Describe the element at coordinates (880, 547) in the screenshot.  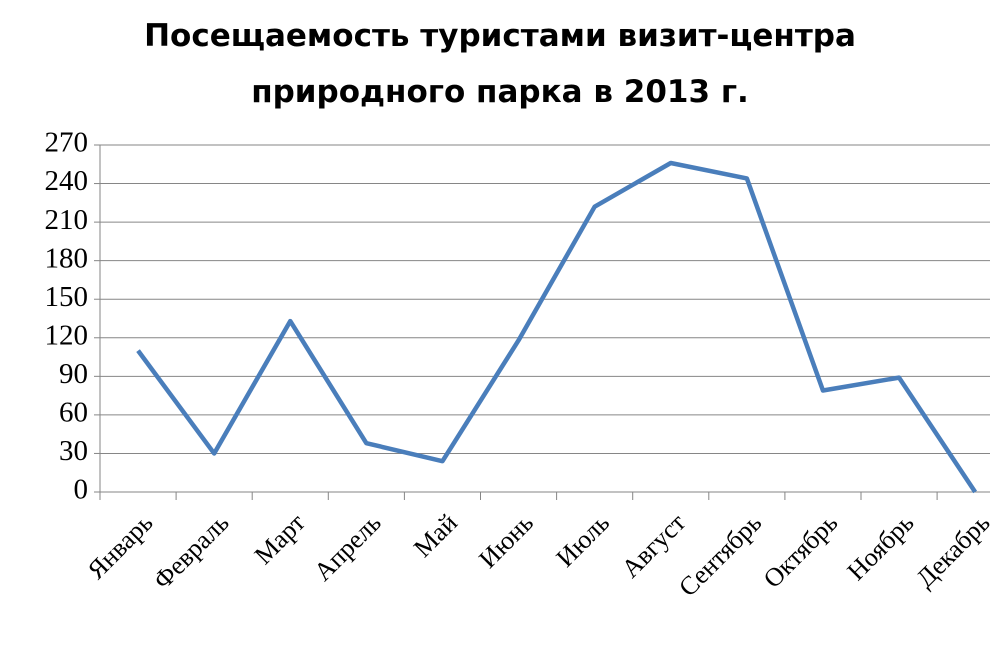
I see `x-tick-label: Ноябрь` at that location.